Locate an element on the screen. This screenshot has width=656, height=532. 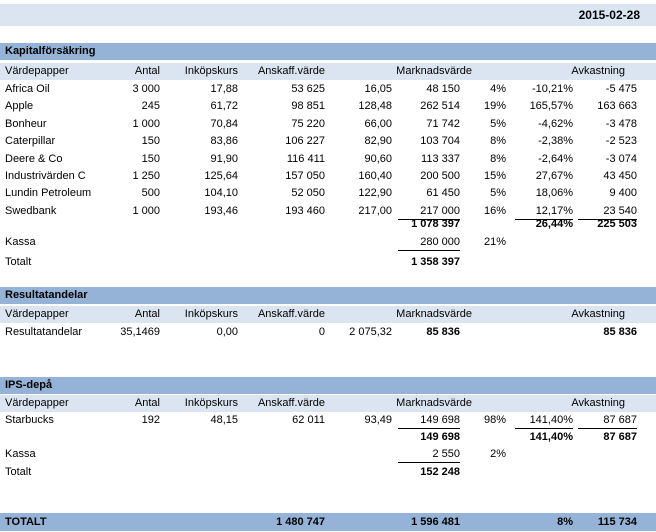
cell-kurs: 2 075,32 is located at coordinates (370, 332).